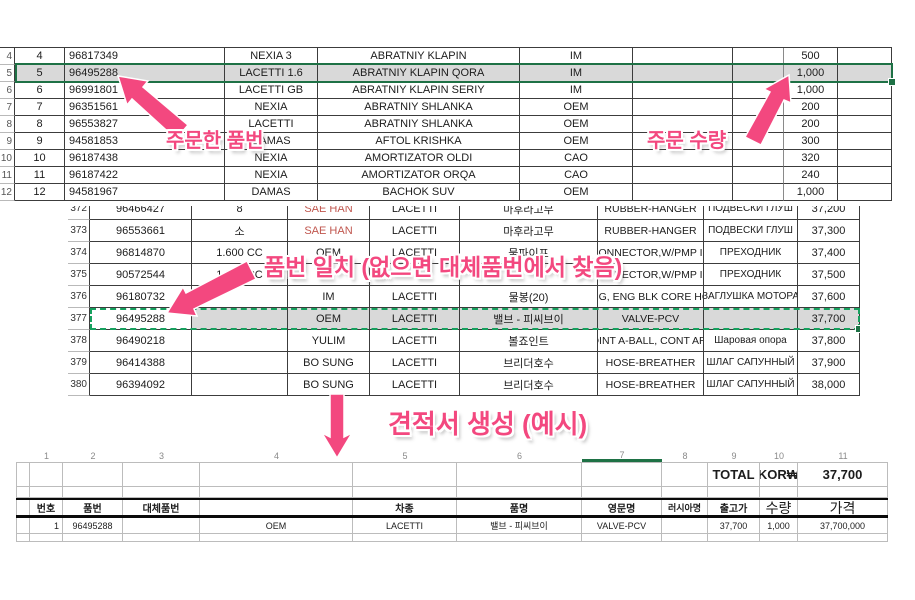 This screenshot has height=600, width=915. Describe the element at coordinates (141, 231) in the screenshot. I see `cell-part-number: 96553661` at that location.